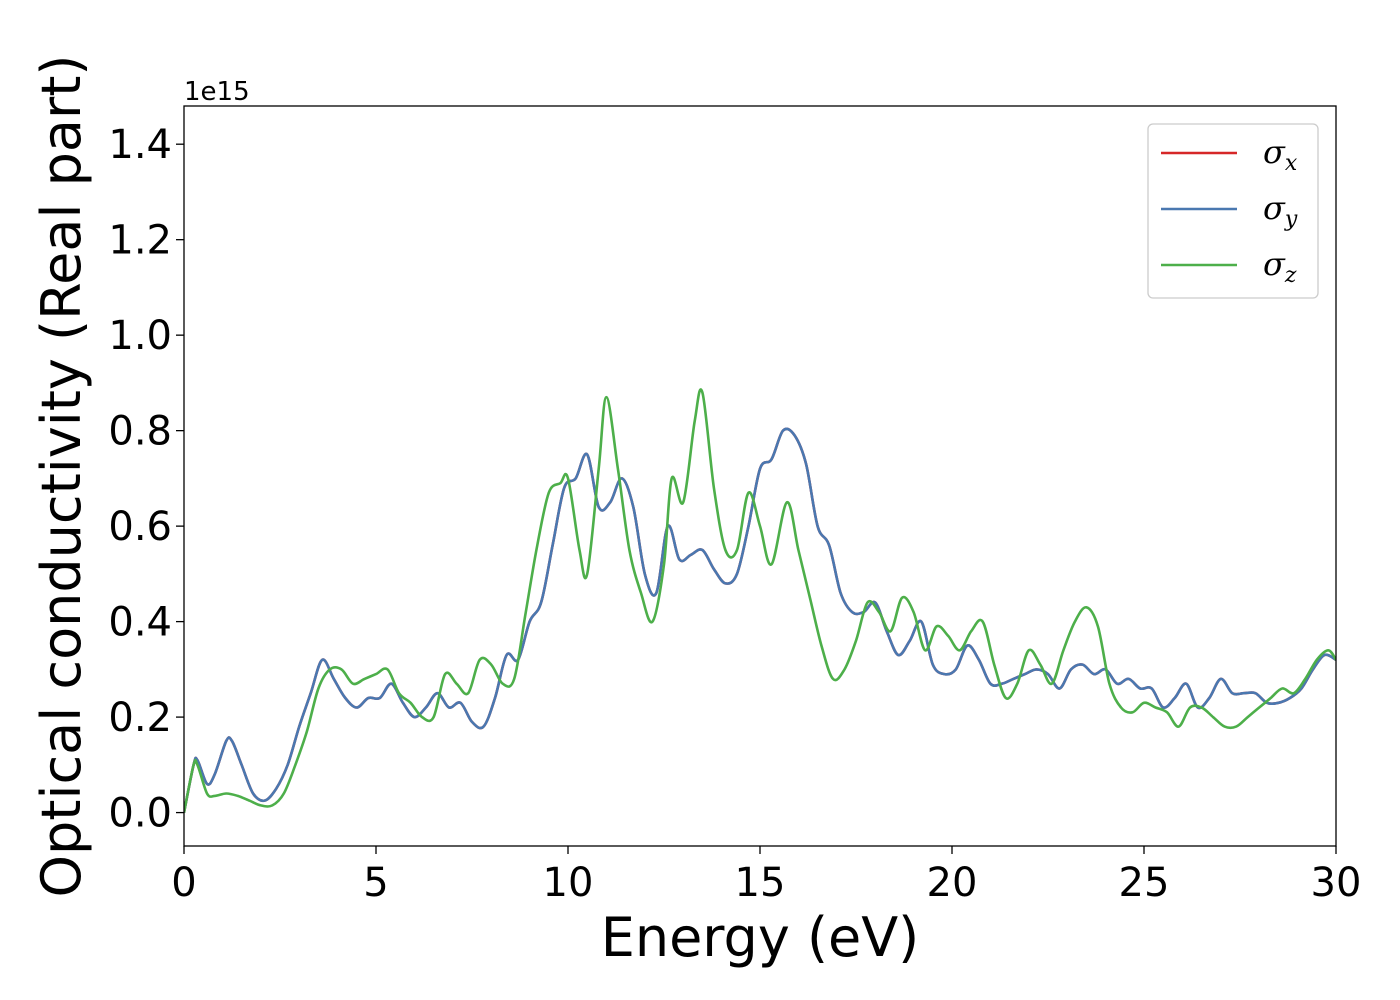  Describe the element at coordinates (1144, 883) in the screenshot. I see `x-tick-label: 25` at that location.